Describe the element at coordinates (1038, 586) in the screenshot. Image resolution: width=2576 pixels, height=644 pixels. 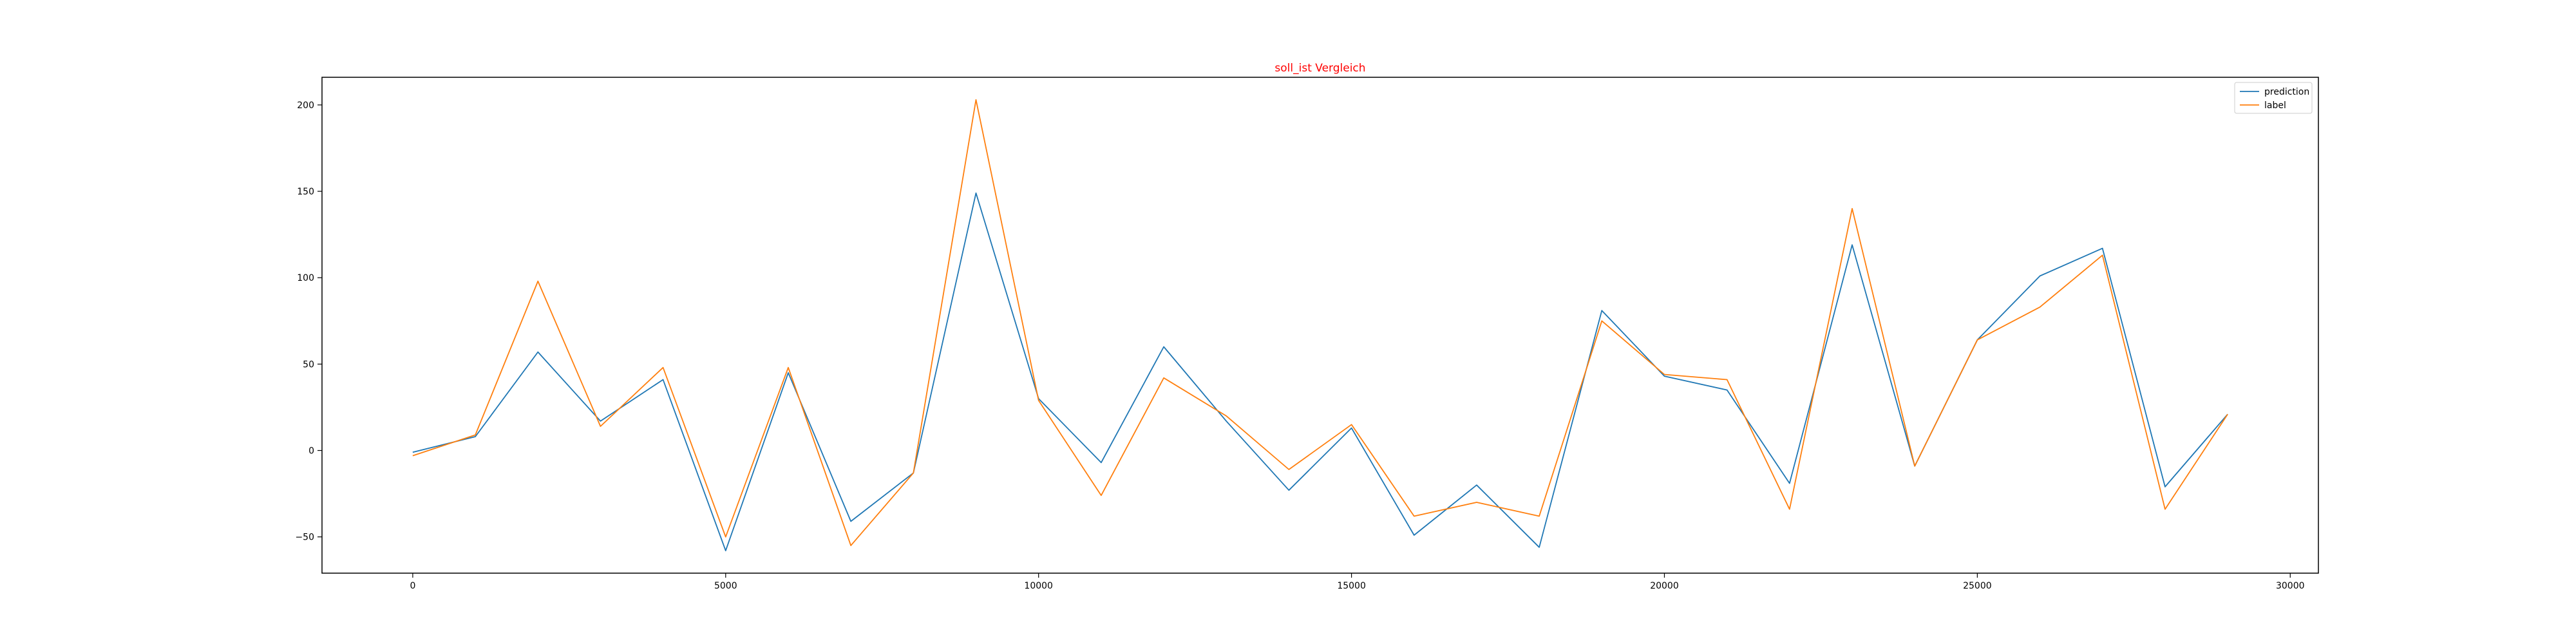
I see `x-tick-label: 10000` at that location.